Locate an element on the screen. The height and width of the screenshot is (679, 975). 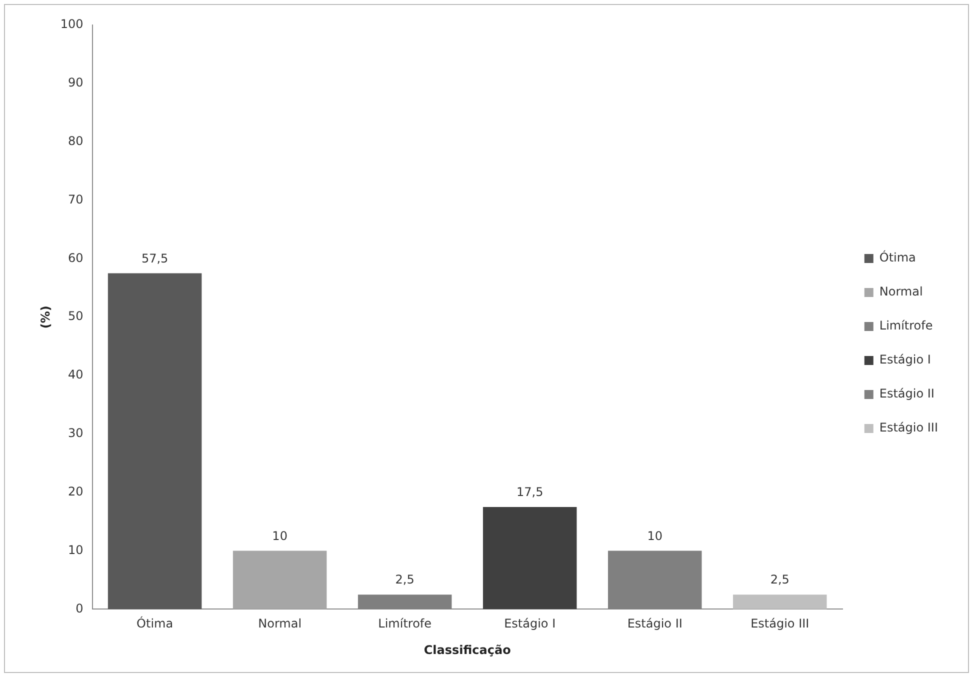
y-tick-label: 40 is located at coordinates (76, 375).